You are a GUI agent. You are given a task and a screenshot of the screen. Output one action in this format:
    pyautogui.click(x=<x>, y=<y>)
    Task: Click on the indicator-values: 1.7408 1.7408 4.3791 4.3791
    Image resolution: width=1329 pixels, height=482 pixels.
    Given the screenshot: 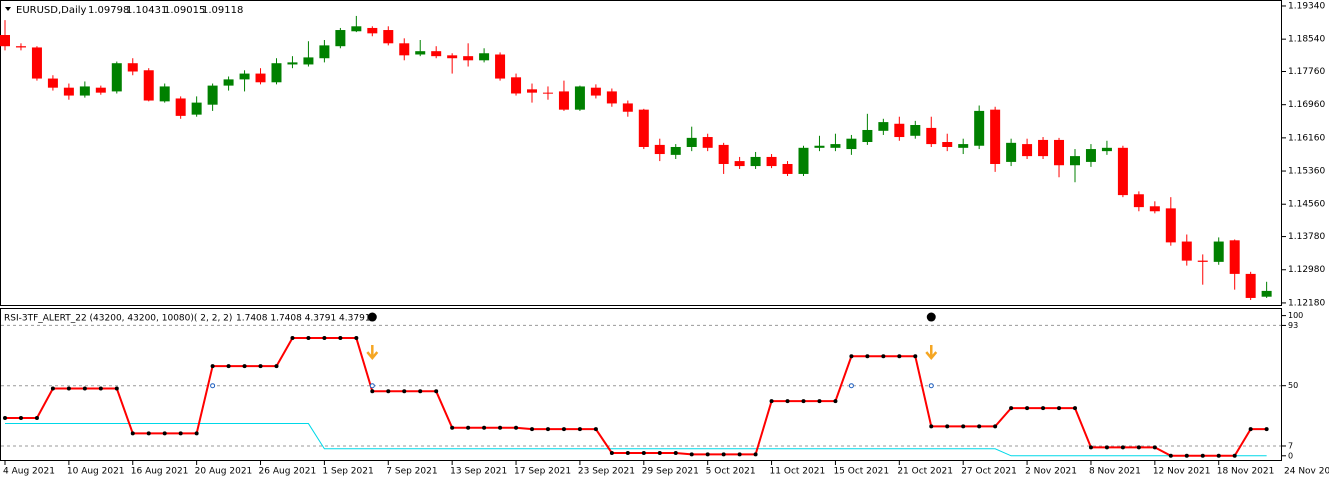 What is the action you would take?
    pyautogui.click(x=303, y=319)
    